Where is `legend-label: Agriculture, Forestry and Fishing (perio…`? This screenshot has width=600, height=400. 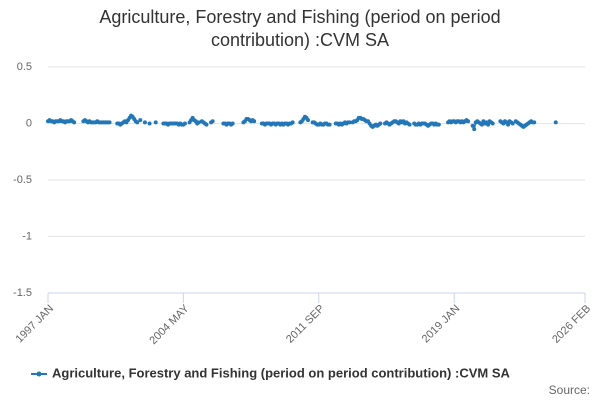
legend-label: Agriculture, Forestry and Fishing (perio… is located at coordinates (281, 372).